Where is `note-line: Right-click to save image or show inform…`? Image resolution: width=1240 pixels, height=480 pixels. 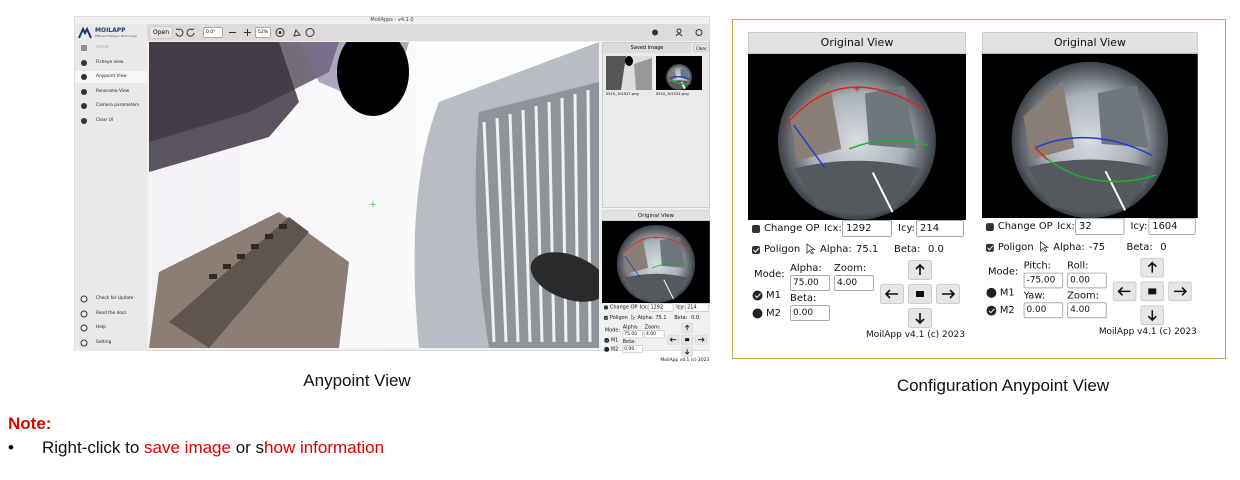 note-line: Right-click to save image or show inform… is located at coordinates (213, 448).